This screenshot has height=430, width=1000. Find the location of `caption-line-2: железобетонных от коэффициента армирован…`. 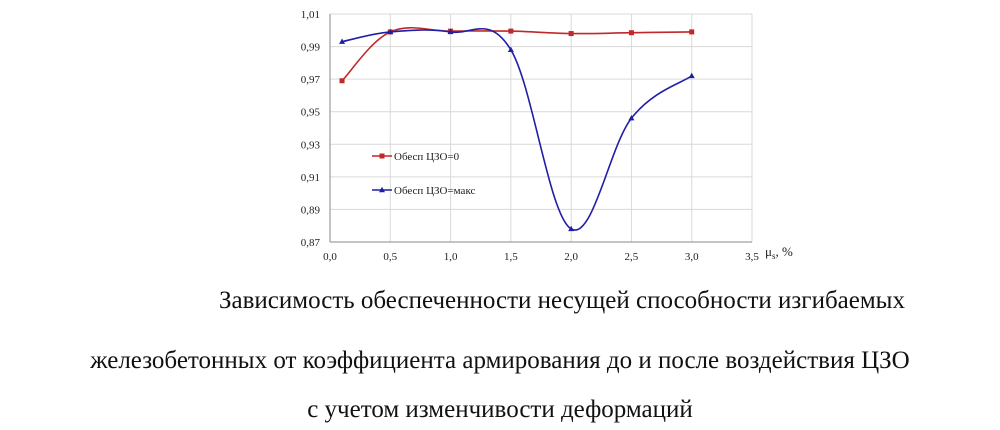

caption-line-2: железобетонных от коэффициента армирован… is located at coordinates (500, 360).